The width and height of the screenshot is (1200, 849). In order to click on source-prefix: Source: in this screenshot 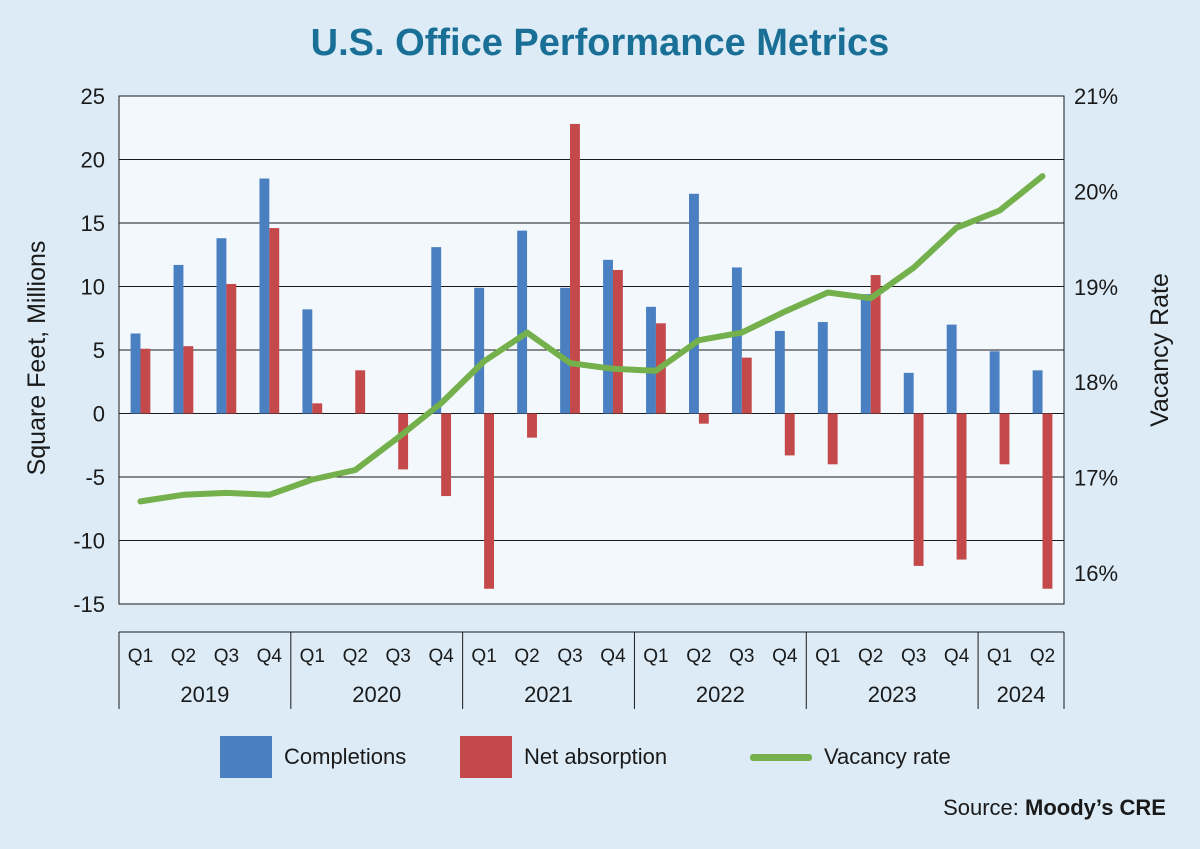, I will do `click(984, 807)`.